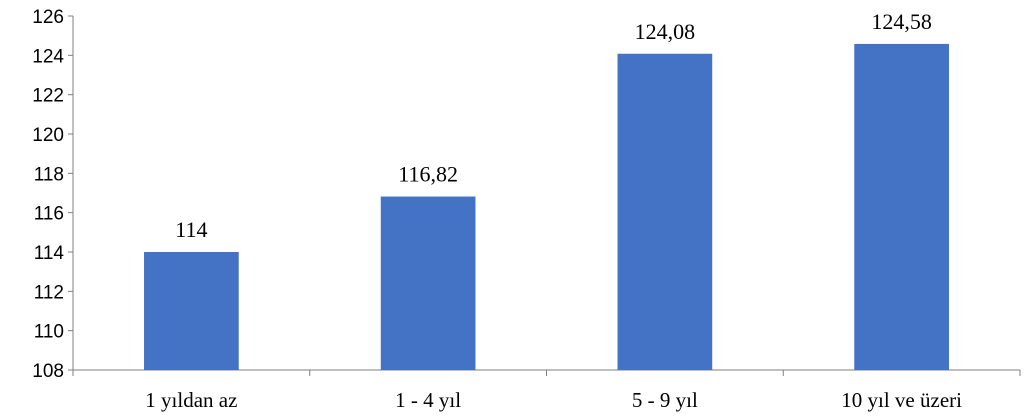 The image size is (1024, 419). What do you see at coordinates (48, 56) in the screenshot?
I see `y-tick-label: 124` at bounding box center [48, 56].